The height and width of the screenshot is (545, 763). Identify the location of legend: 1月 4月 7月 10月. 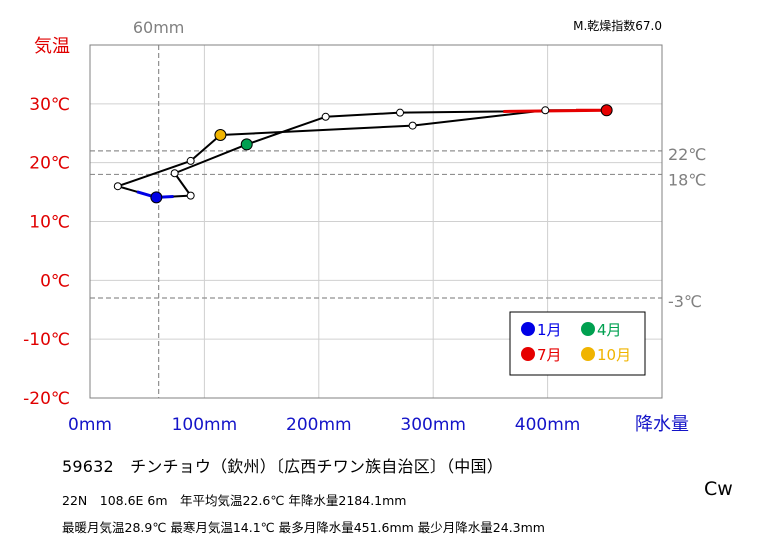
(577, 343).